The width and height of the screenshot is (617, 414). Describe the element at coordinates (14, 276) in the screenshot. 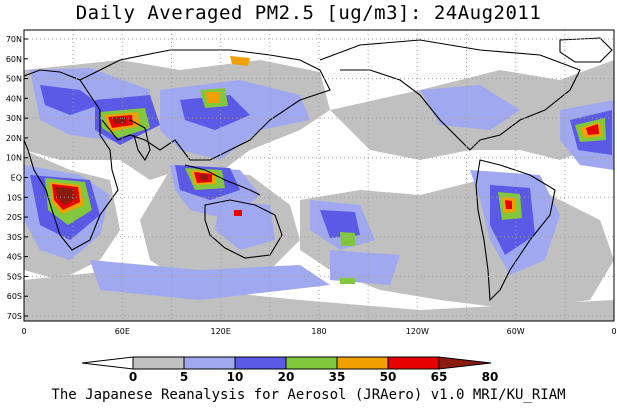

I see `latitude-tick-label: 50S` at that location.